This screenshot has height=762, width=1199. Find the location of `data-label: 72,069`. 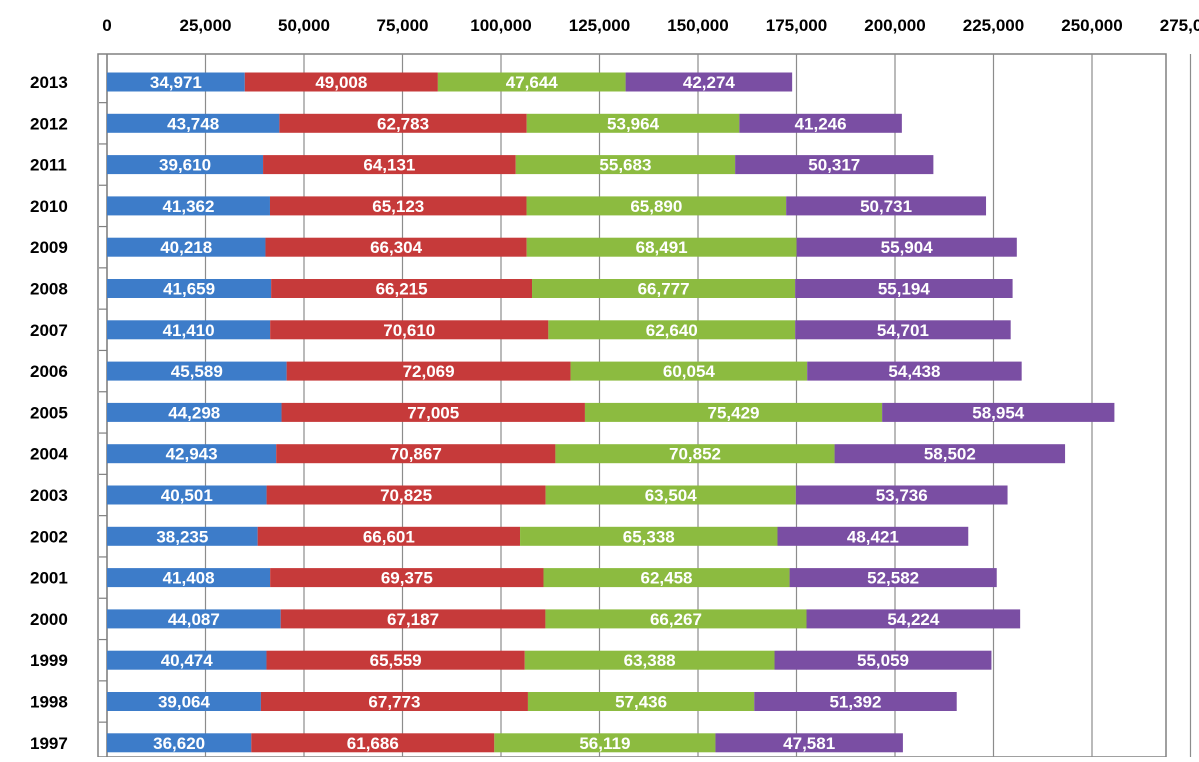

data-label: 72,069 is located at coordinates (429, 371).